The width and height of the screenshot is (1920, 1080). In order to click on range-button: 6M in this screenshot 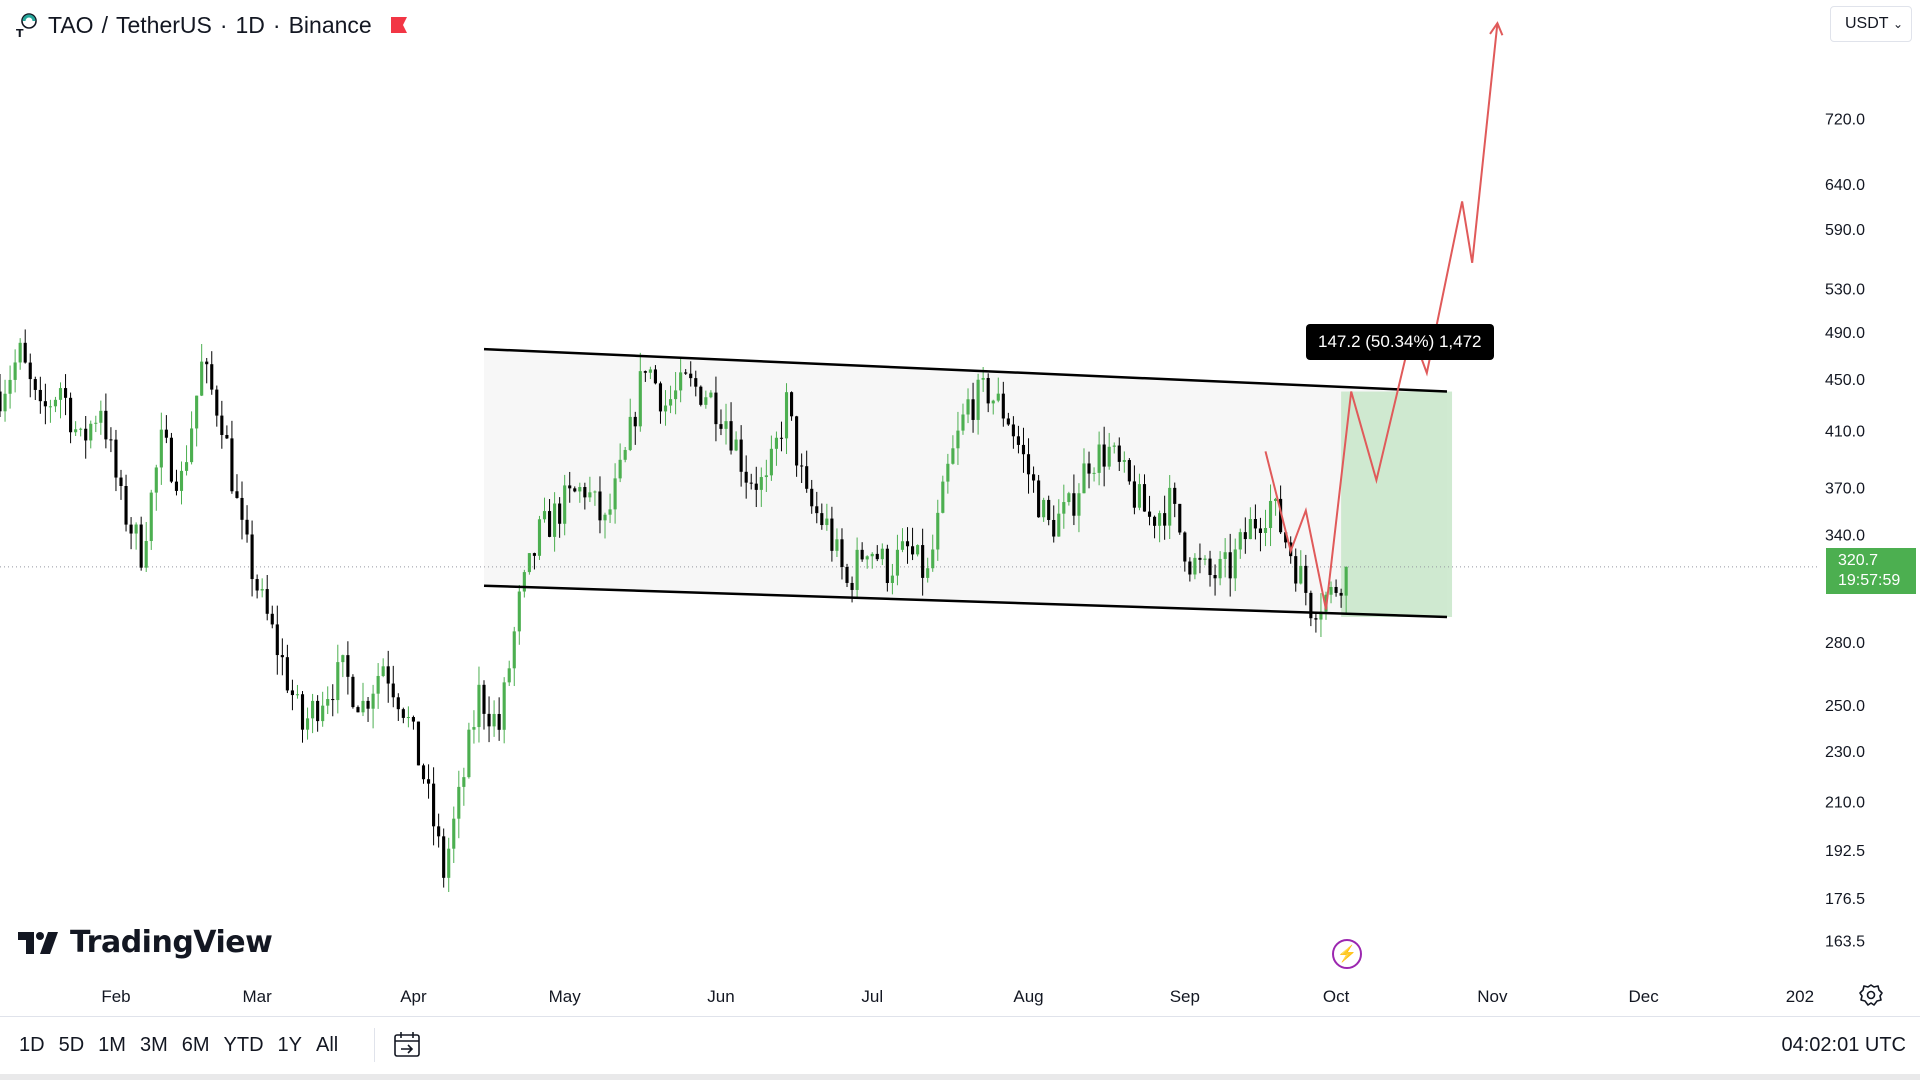, I will do `click(195, 1045)`.